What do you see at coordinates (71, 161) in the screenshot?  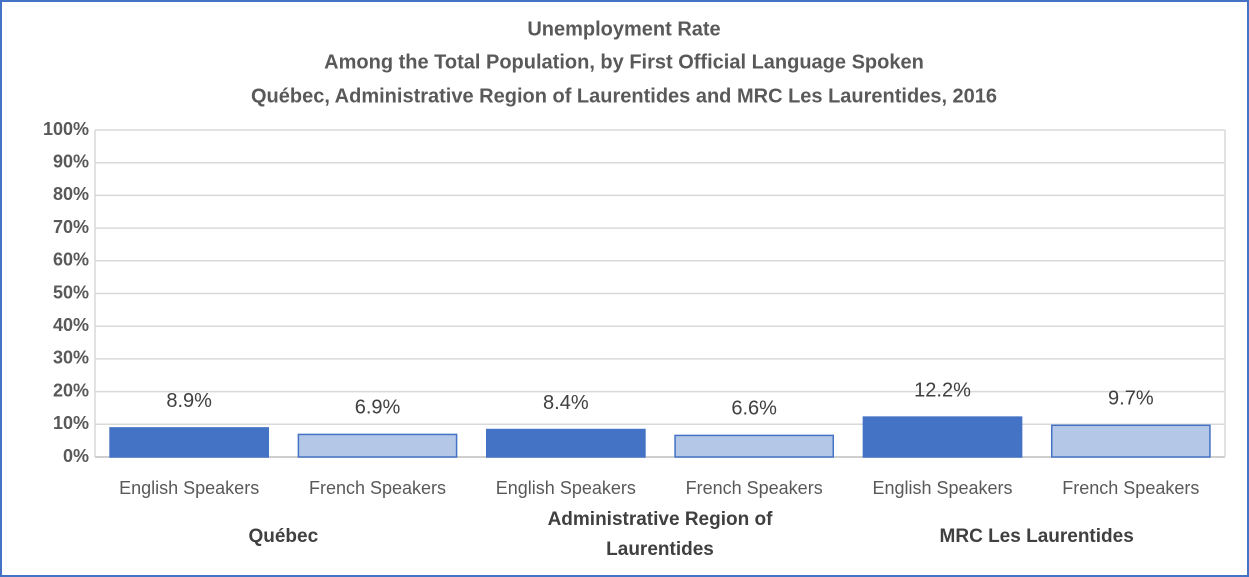 I see `y-tick-label: 90%` at bounding box center [71, 161].